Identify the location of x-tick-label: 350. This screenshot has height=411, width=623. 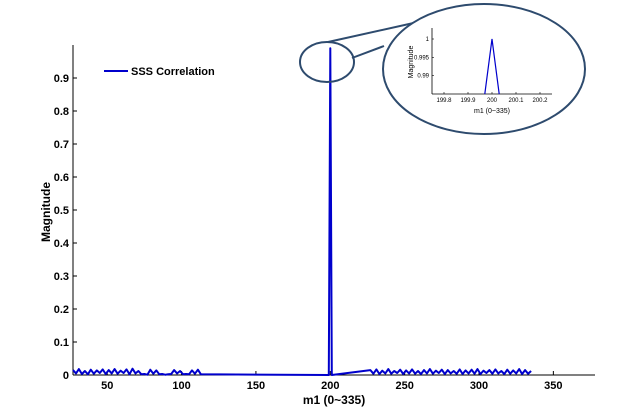
(553, 386).